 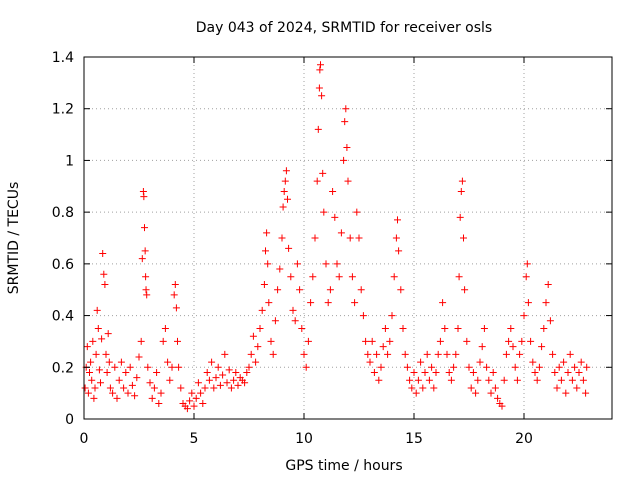 I want to click on x-tick-label: 10, so click(x=304, y=439).